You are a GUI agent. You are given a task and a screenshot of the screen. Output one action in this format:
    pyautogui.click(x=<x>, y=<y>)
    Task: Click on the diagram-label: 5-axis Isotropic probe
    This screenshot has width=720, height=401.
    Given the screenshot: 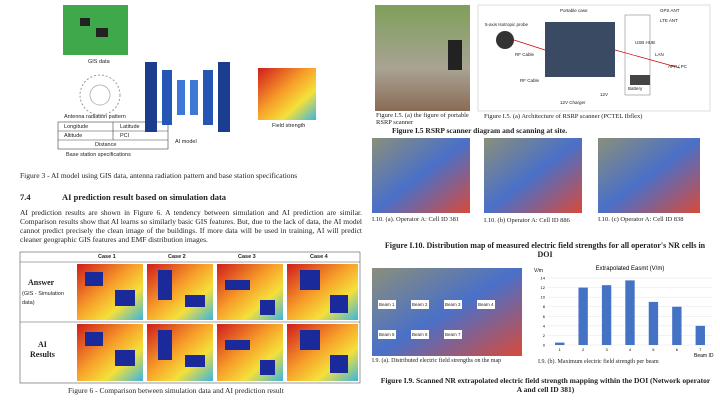 What is the action you would take?
    pyautogui.click(x=507, y=24)
    